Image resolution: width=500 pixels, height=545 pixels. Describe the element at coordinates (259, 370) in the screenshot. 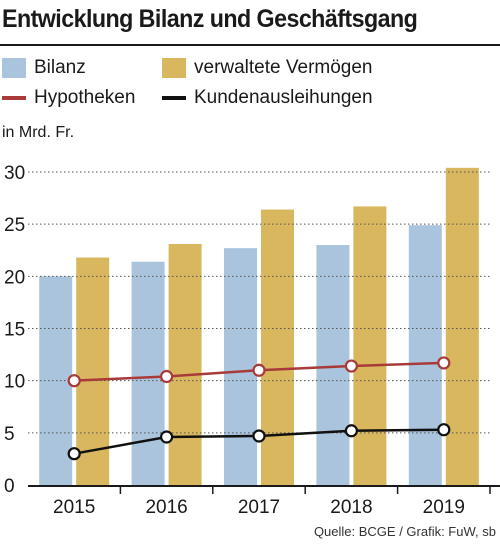

I see `point-hypotheken-2017` at that location.